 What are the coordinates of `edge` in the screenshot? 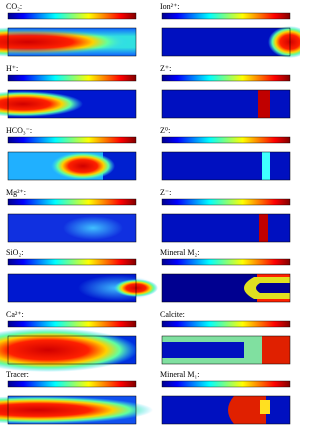 It's located at (72, 42).